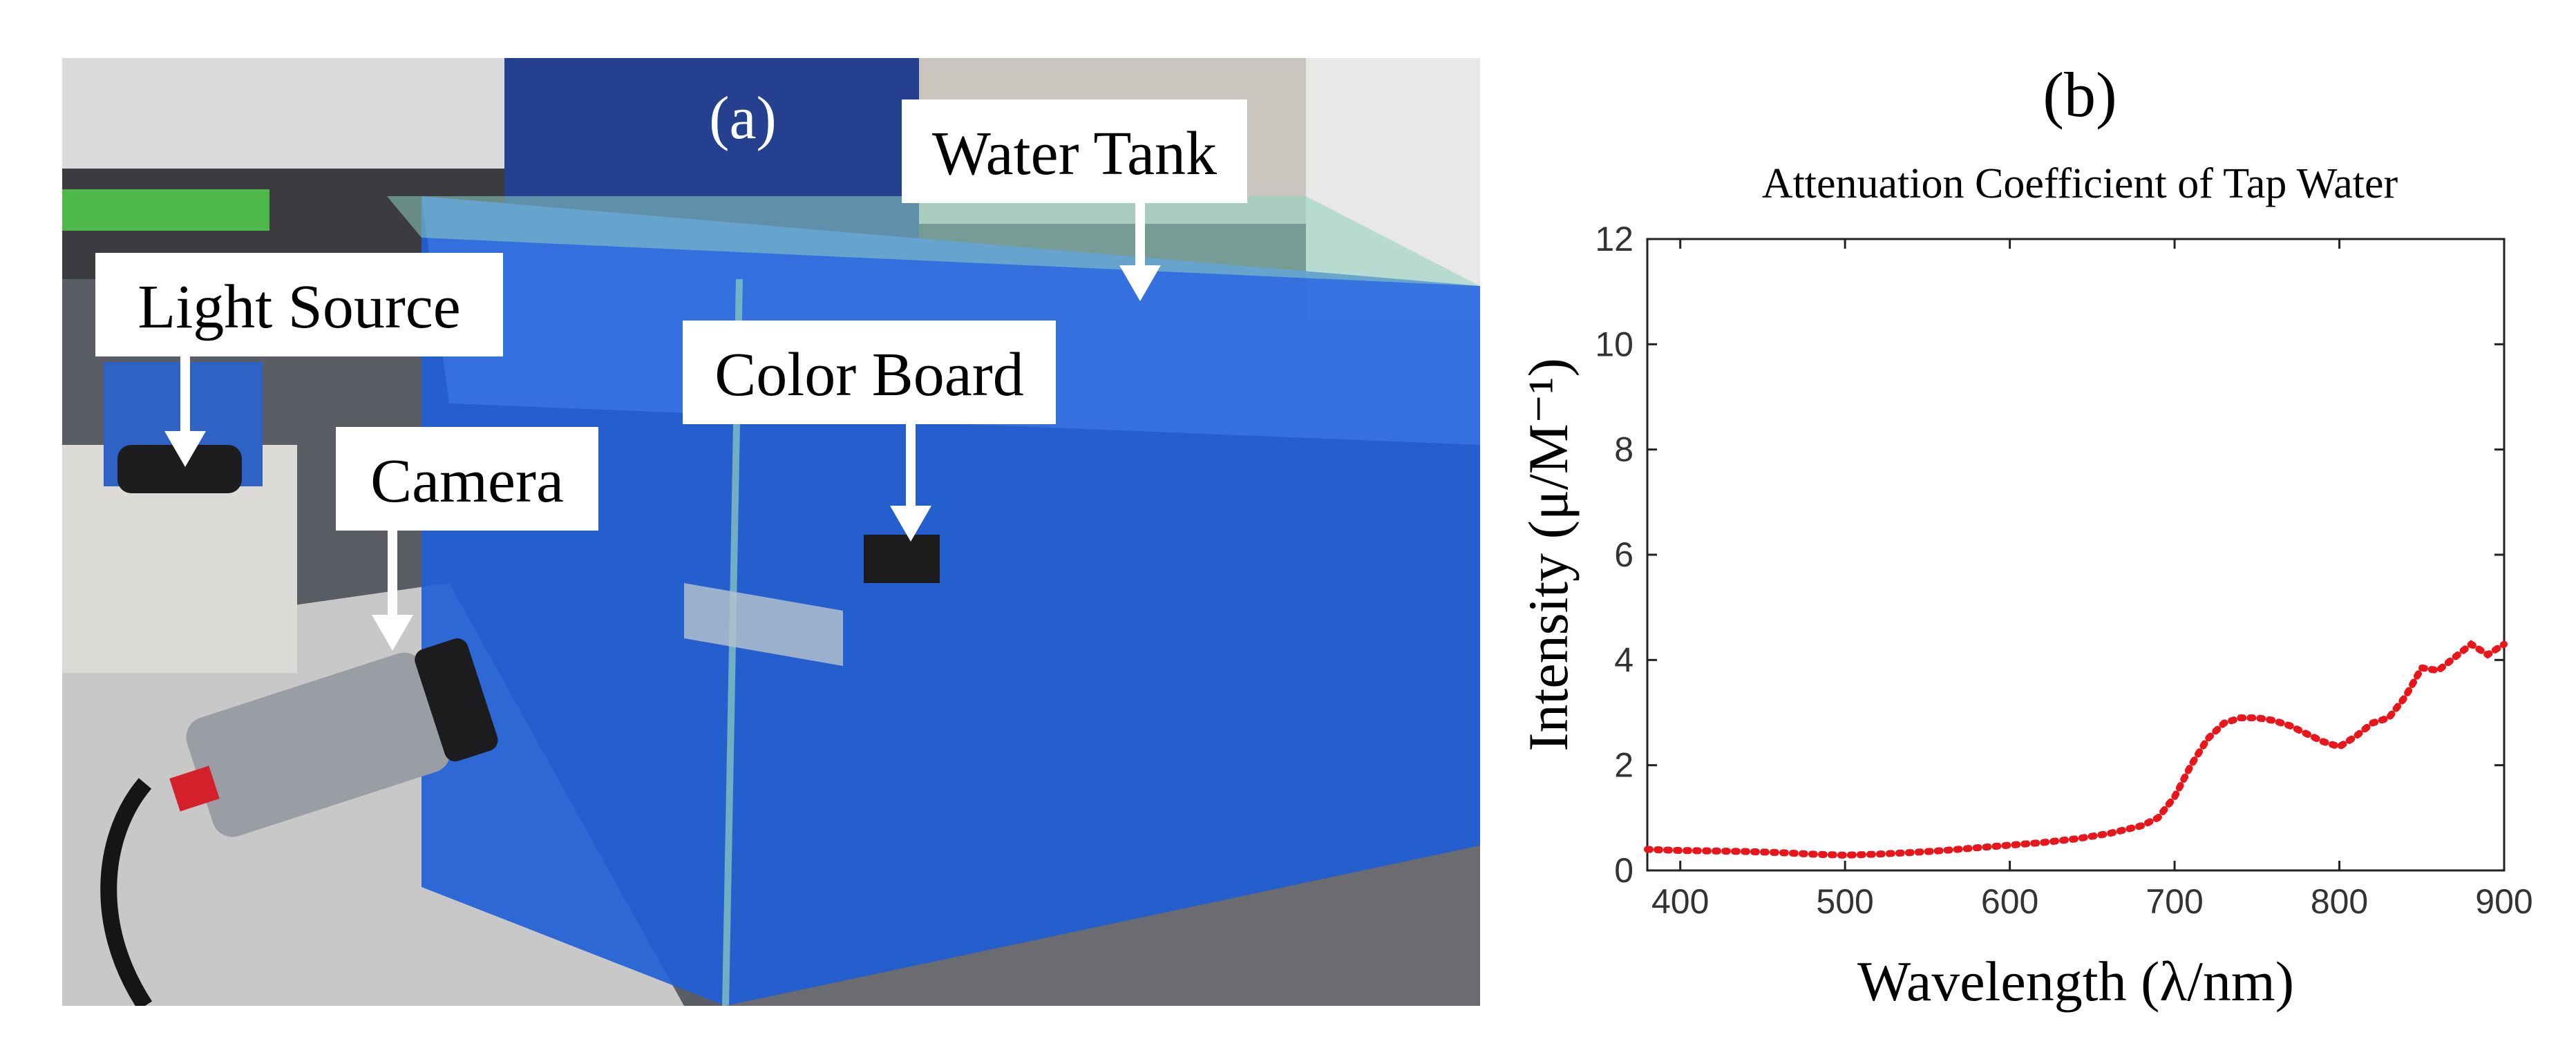 The width and height of the screenshot is (2576, 1039). I want to click on green-tube, so click(165, 210).